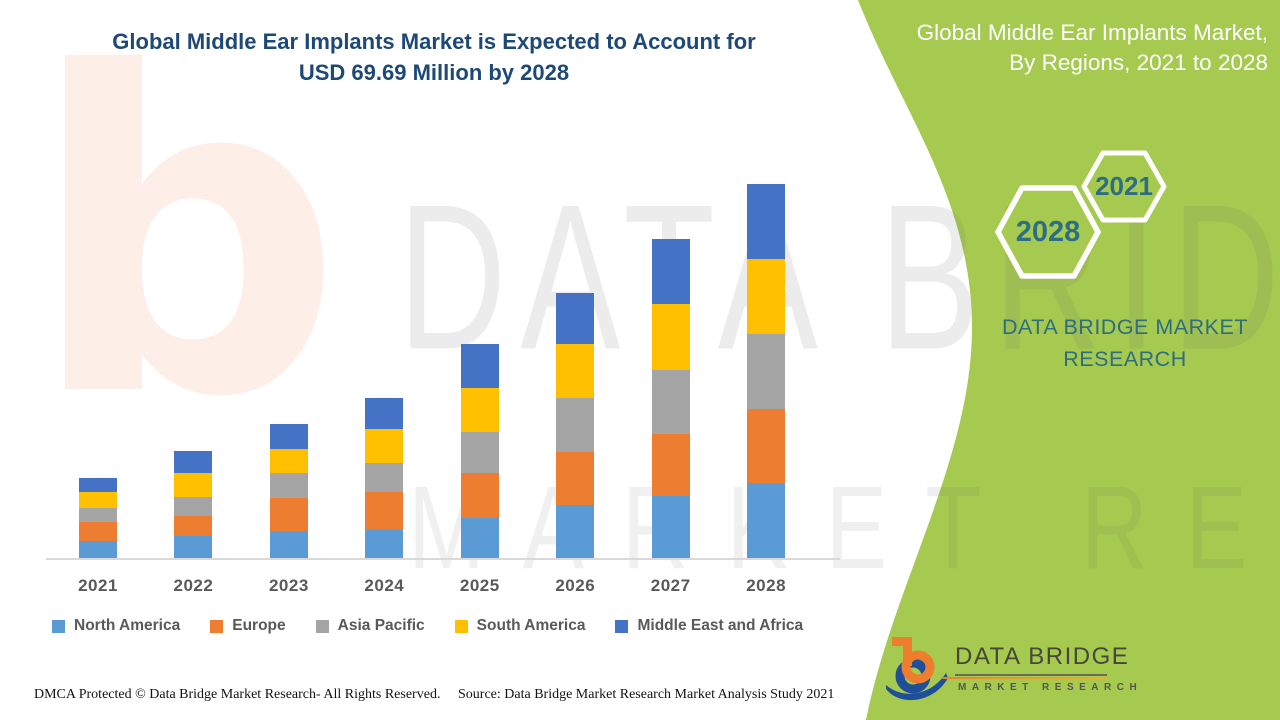 The width and height of the screenshot is (1280, 720). What do you see at coordinates (720, 625) in the screenshot?
I see `legend-label-middle-east-and-africa: Middle East and Africa` at bounding box center [720, 625].